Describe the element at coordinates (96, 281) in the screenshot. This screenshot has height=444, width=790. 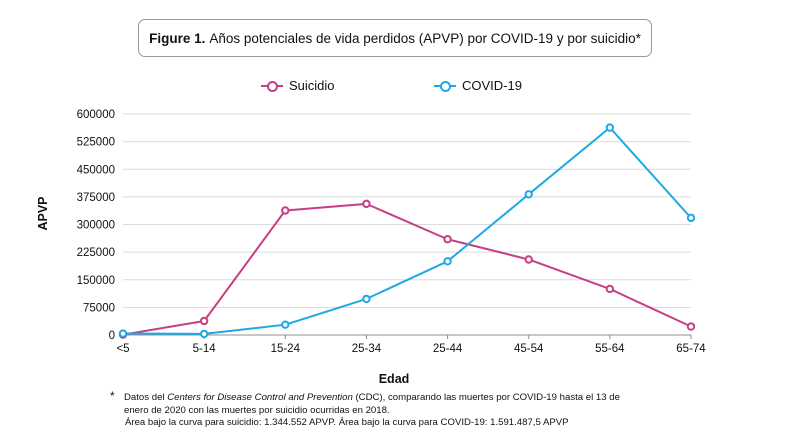
I see `y-tick-label: 150000` at that location.